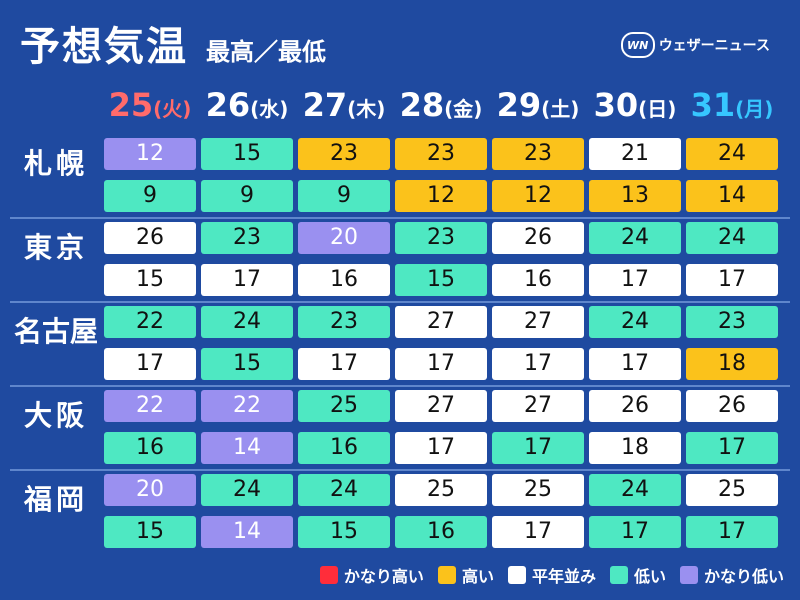 The width and height of the screenshot is (800, 600). I want to click on day-header: 31(月), so click(732, 105).